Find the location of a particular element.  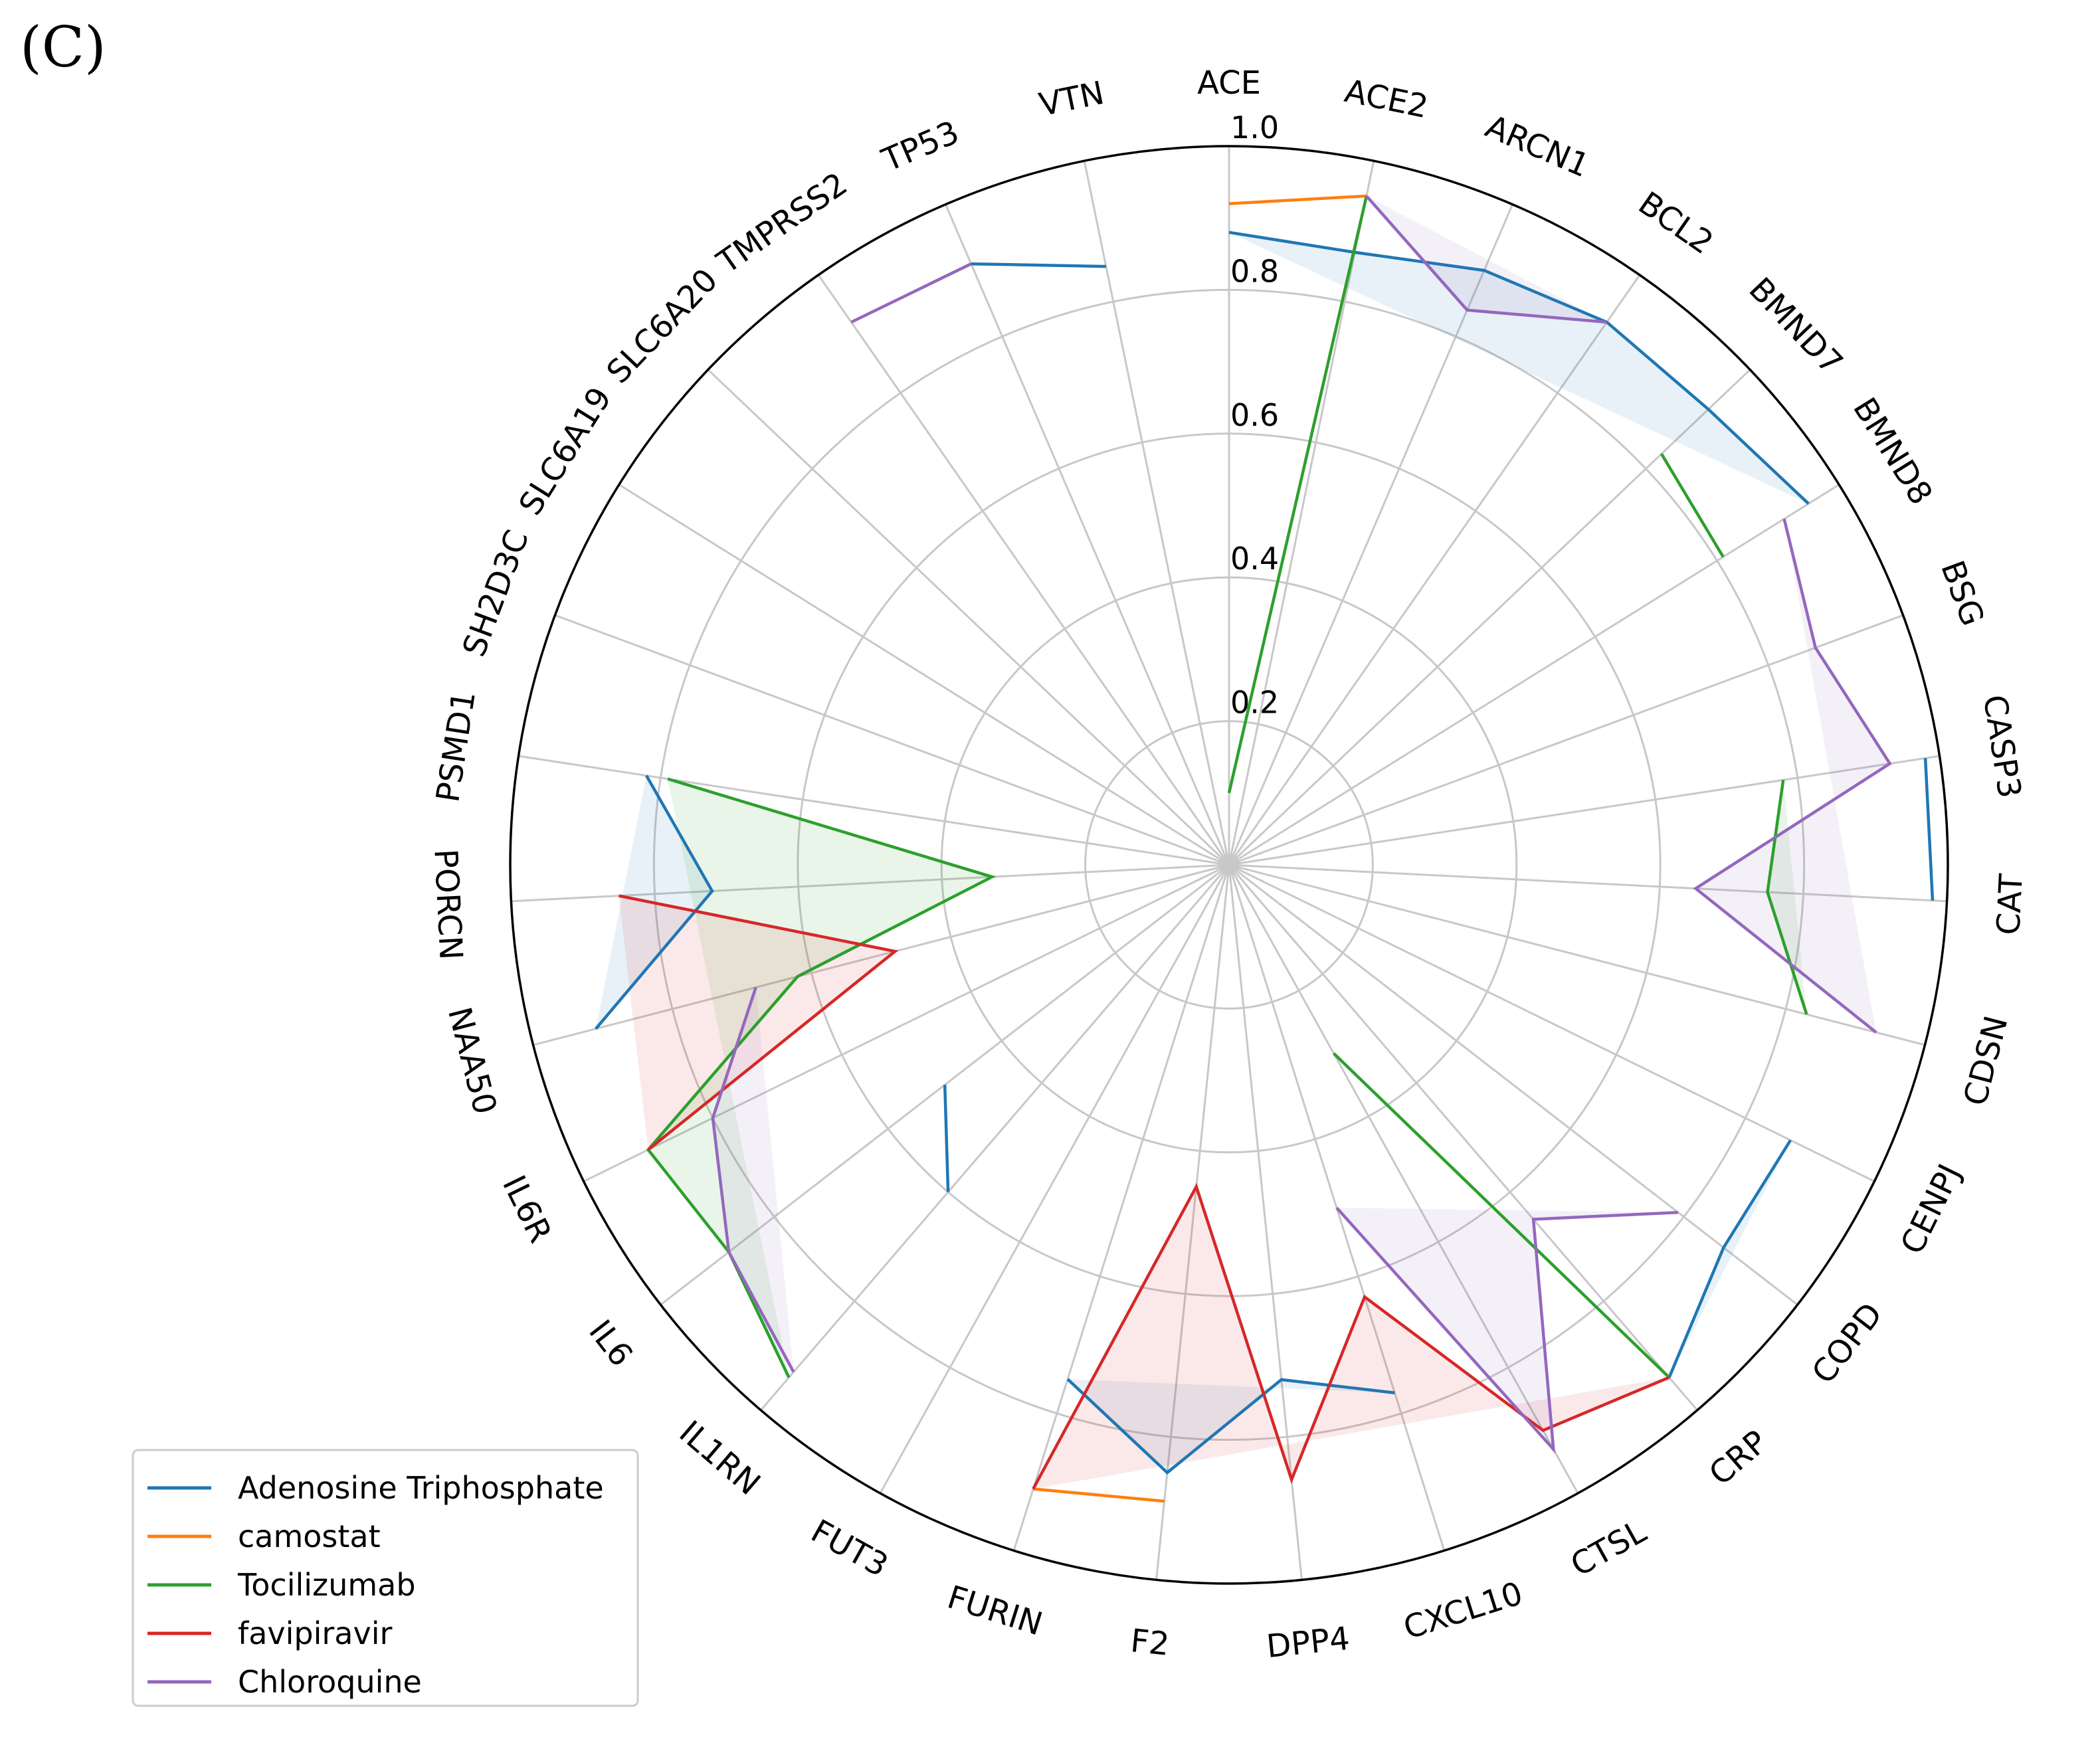

category-label-slc6a19: SLC6A19 is located at coordinates (566, 451).